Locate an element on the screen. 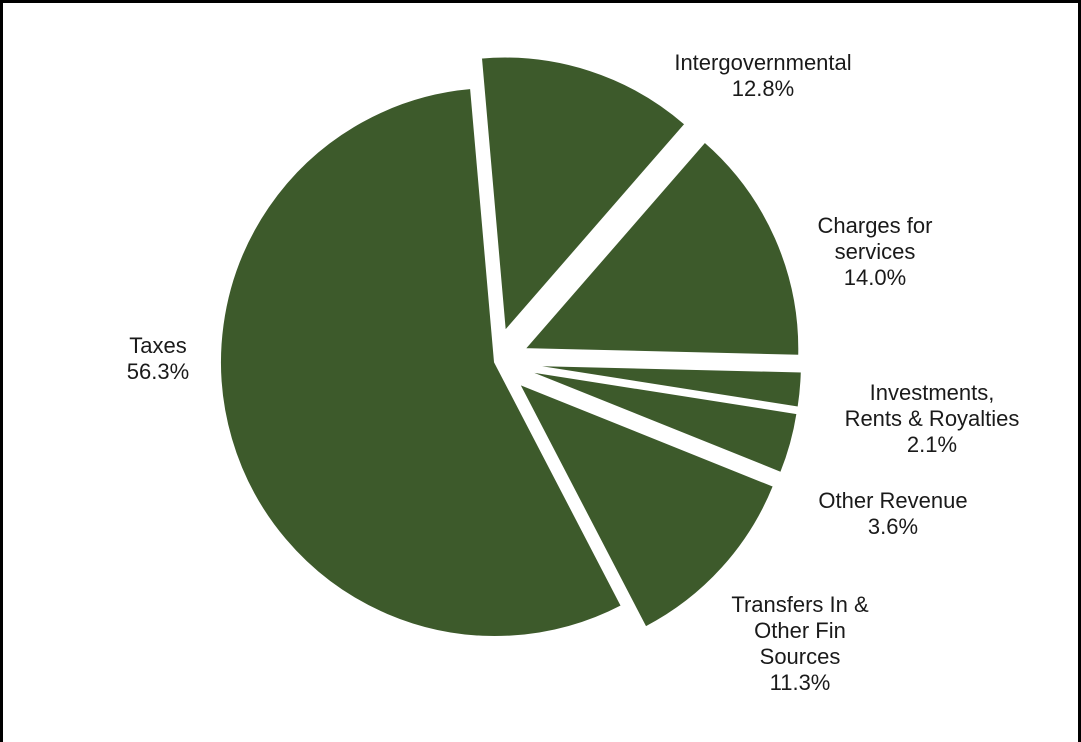 Image resolution: width=1081 pixels, height=742 pixels. pie-slice-other-revenue is located at coordinates (662, 422).